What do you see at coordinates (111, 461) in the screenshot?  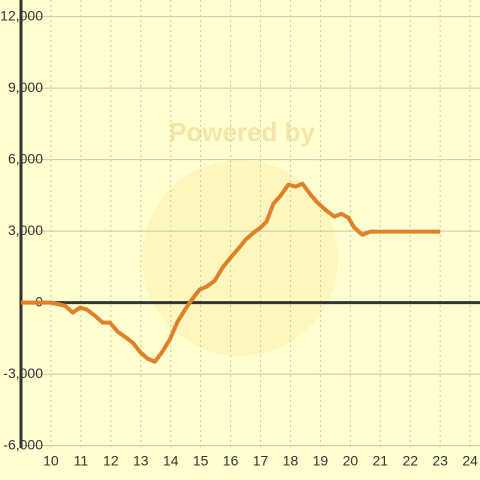 I see `x-tick-label: 12` at bounding box center [111, 461].